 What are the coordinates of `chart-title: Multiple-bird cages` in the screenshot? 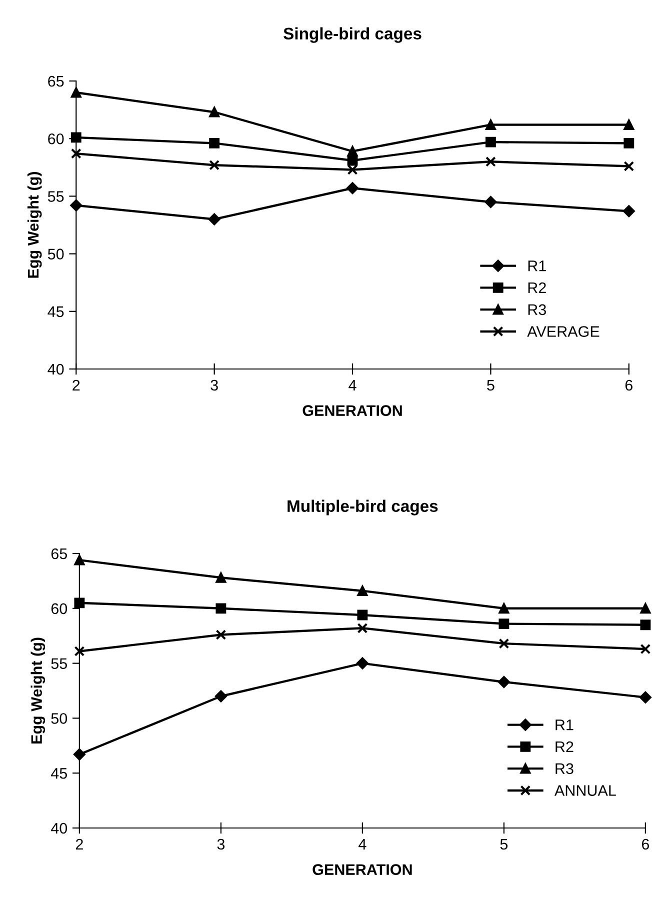 It's located at (363, 508).